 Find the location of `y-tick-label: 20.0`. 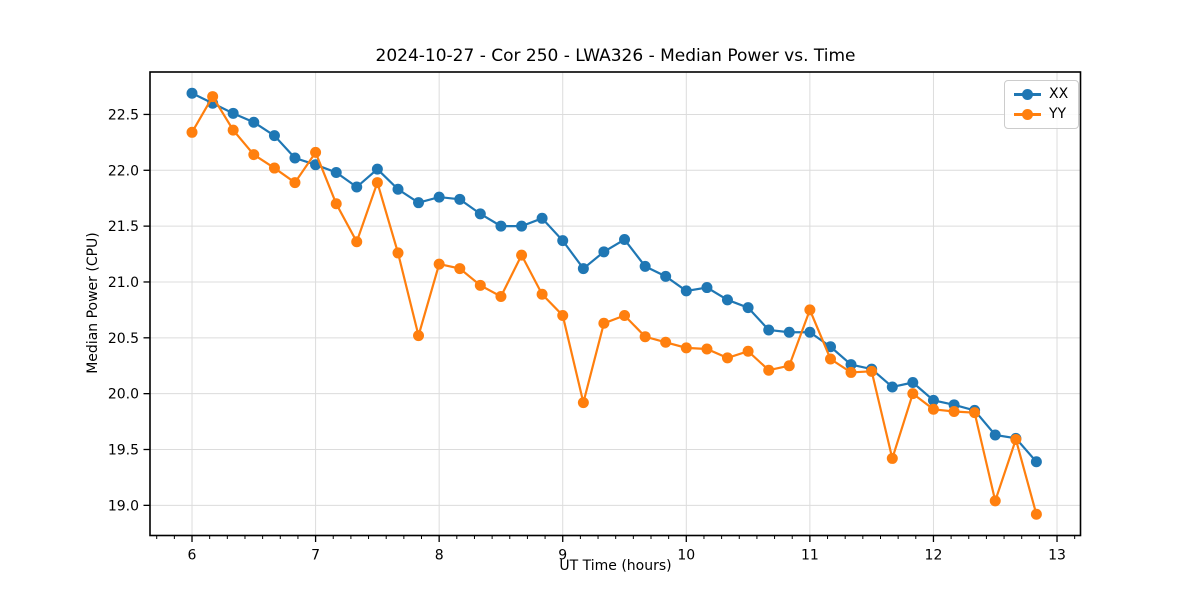

y-tick-label: 20.0 is located at coordinates (123, 395).